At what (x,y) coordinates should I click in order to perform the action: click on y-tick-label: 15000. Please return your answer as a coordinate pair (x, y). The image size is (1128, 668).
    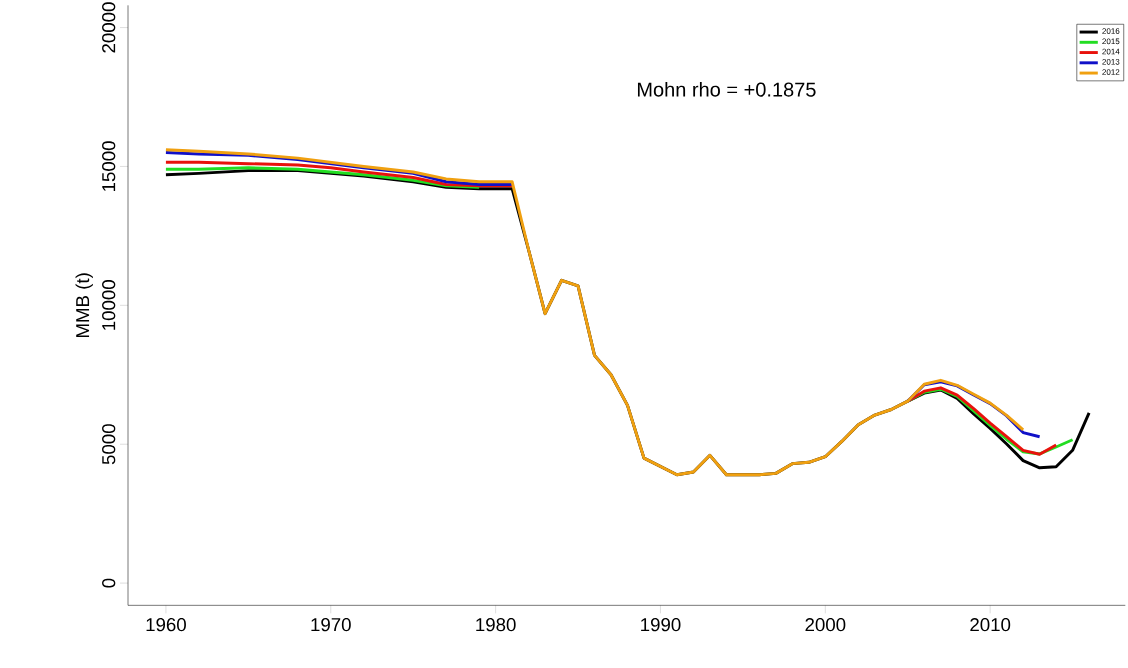
    Looking at the image, I should click on (109, 166).